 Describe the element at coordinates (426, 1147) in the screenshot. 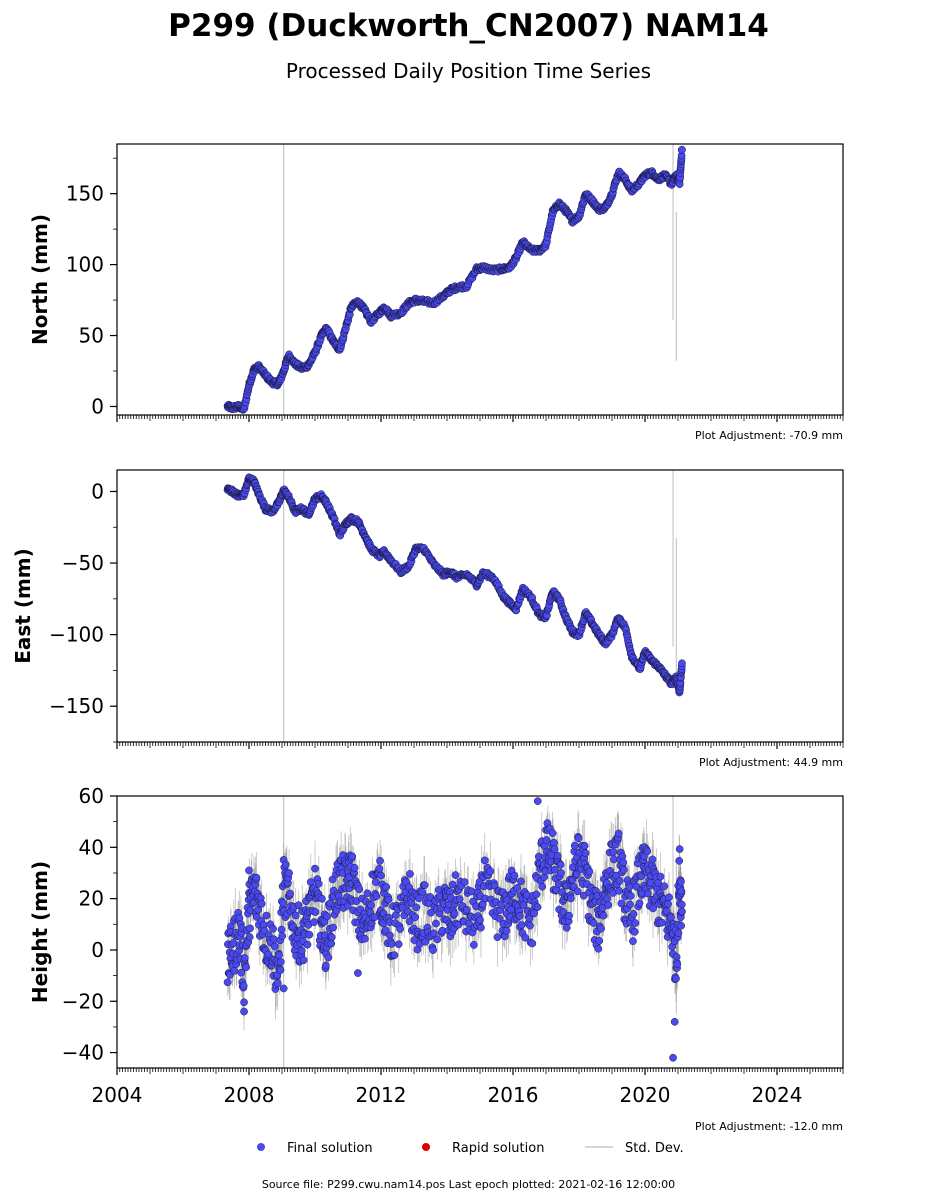

I see `legend-rapid-marker` at that location.